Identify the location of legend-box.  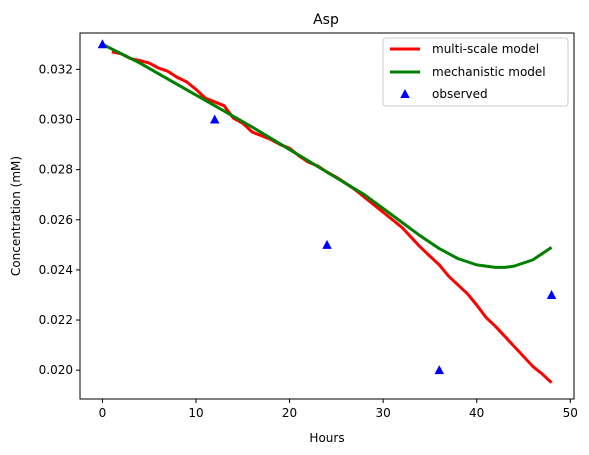
(475, 72).